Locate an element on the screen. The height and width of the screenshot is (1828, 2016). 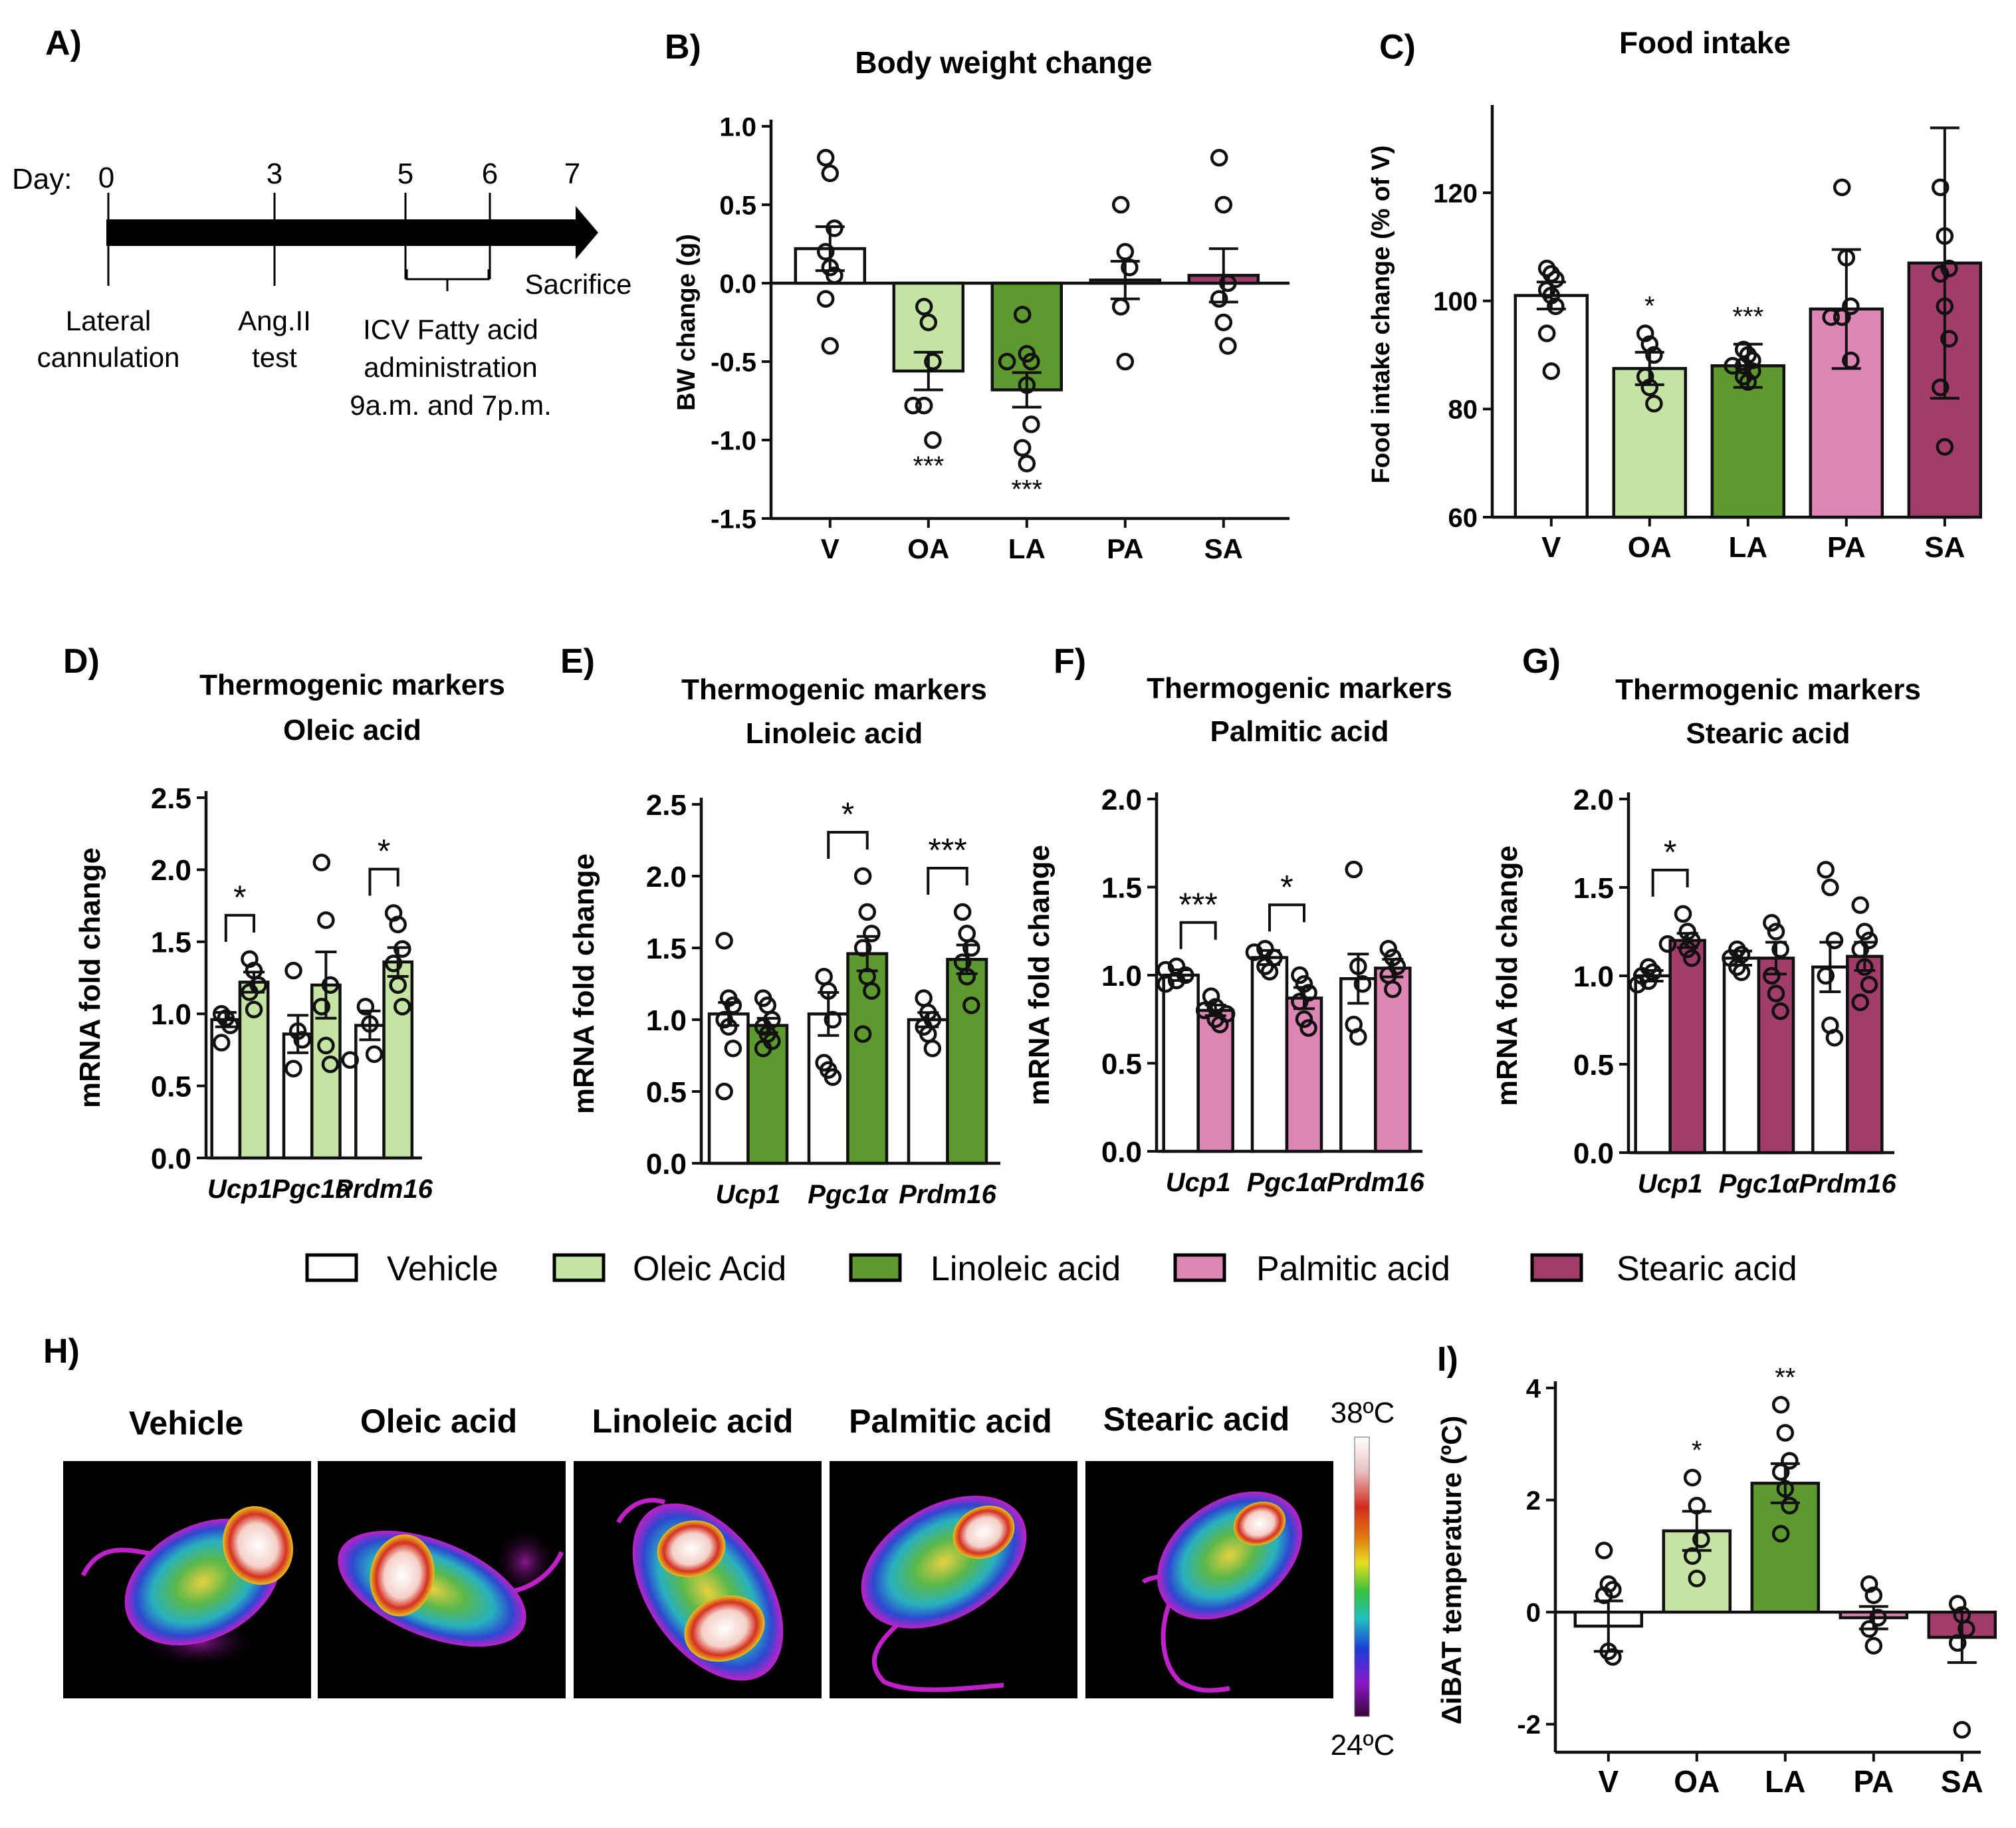
thermal-image-vehicle is located at coordinates (187, 1579).